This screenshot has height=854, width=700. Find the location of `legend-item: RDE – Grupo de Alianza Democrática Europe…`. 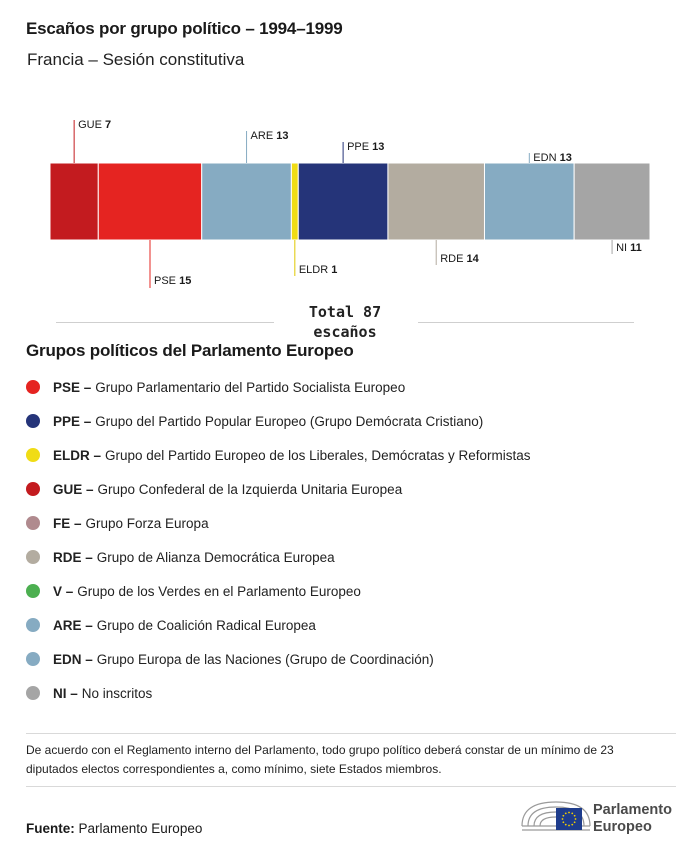

legend-item: RDE – Grupo de Alianza Democrática Europe… is located at coordinates (278, 557).